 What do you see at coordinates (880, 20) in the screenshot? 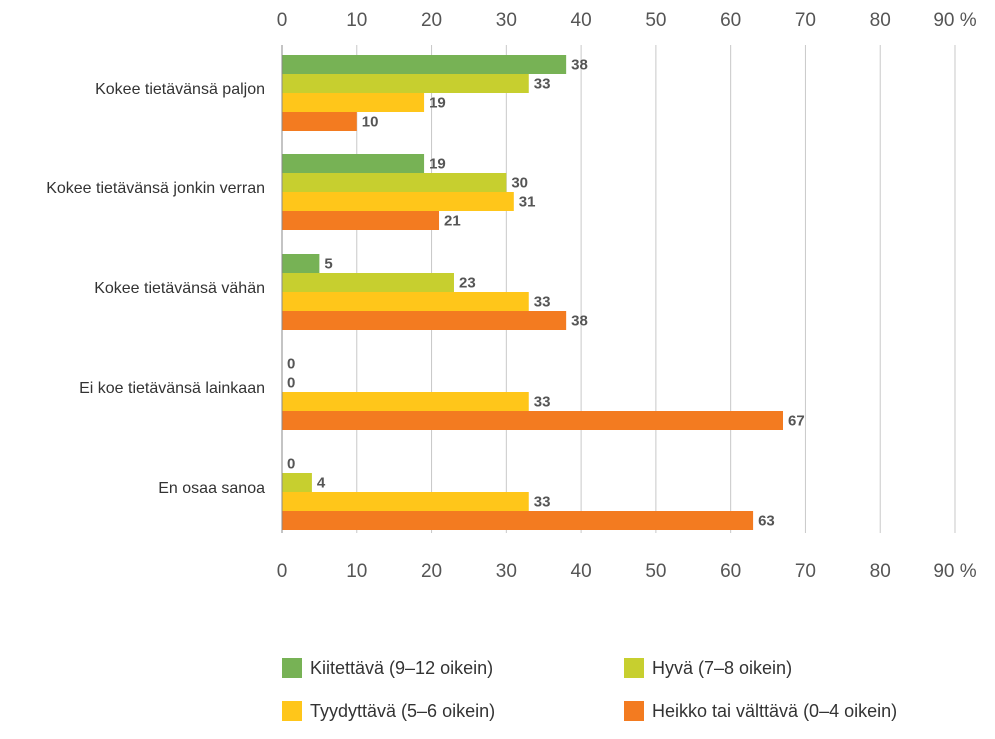
I see `x-tick-label-top: 80` at bounding box center [880, 20].